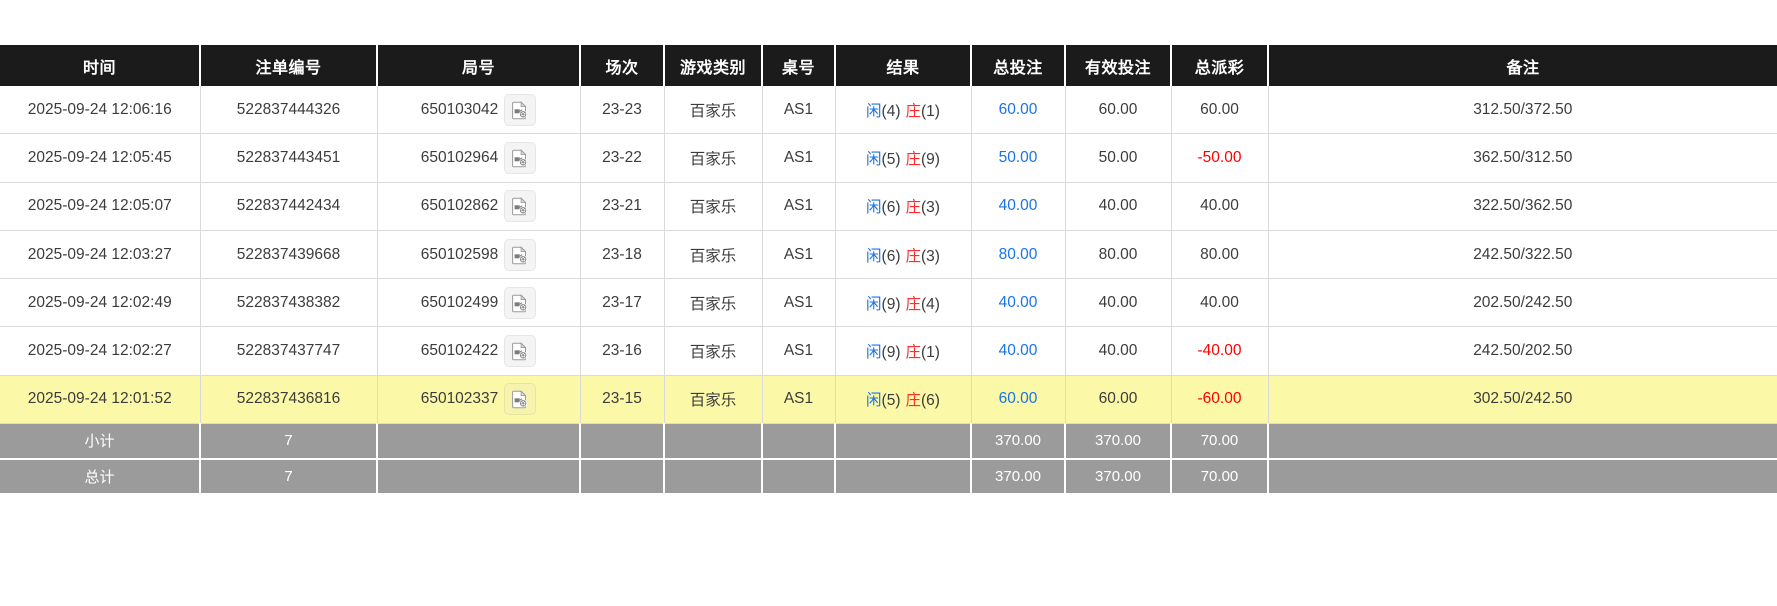  I want to click on cell-bet-id: 522837442434, so click(289, 206).